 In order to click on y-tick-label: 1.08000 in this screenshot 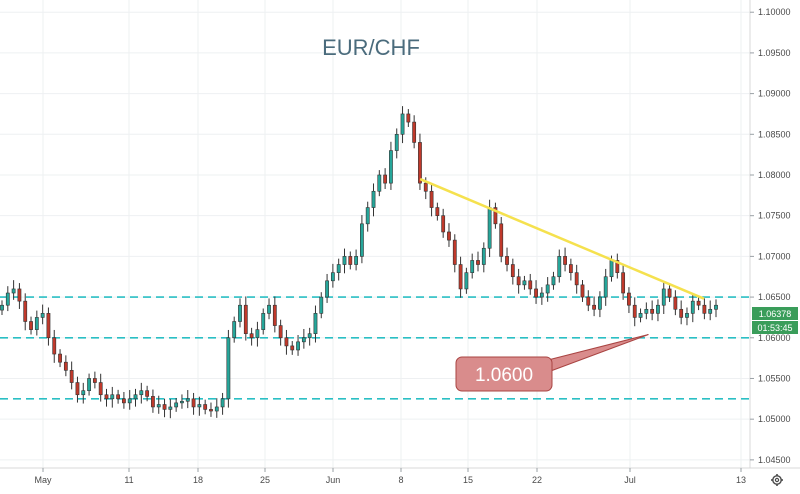, I will do `click(774, 175)`.